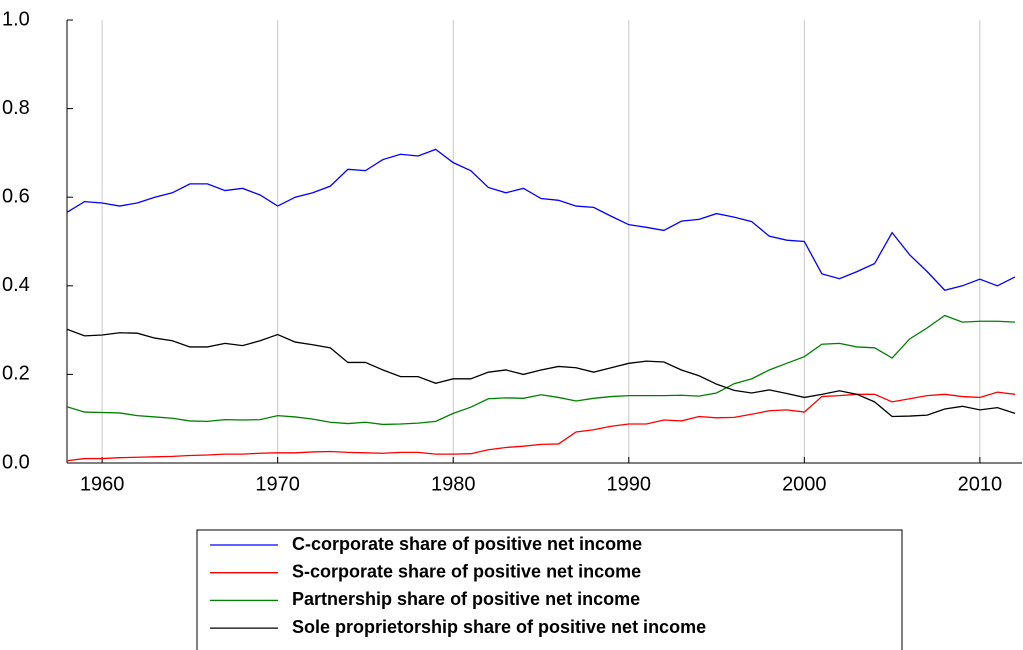 The height and width of the screenshot is (650, 1023). I want to click on legend-box, so click(549, 589).